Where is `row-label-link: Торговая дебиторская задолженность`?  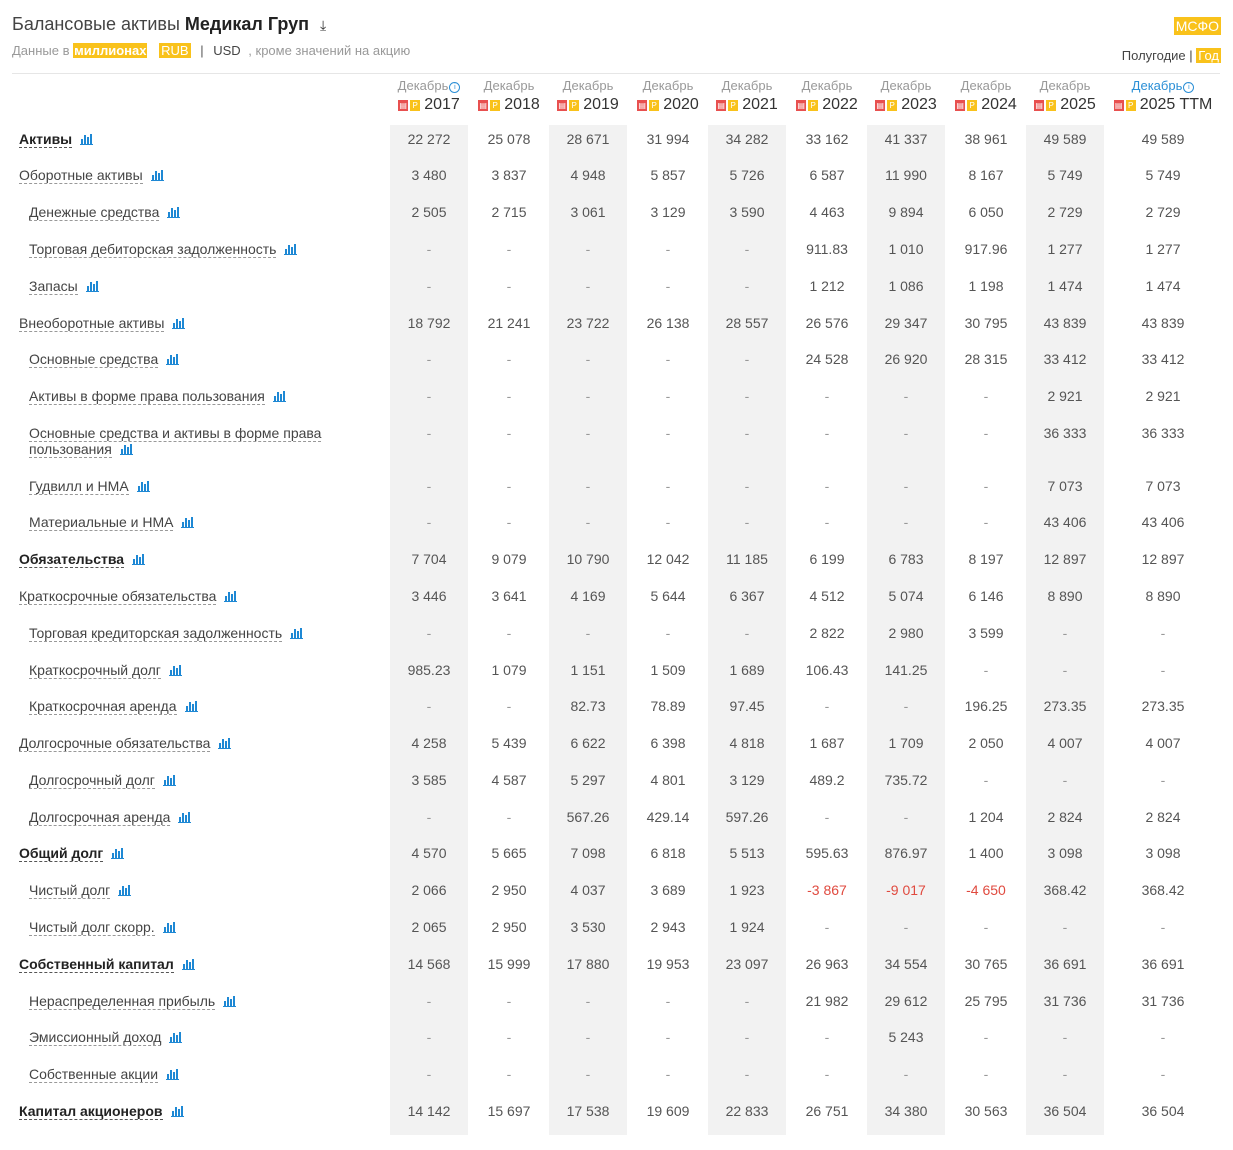 row-label-link: Торговая дебиторская задолженность is located at coordinates (153, 249).